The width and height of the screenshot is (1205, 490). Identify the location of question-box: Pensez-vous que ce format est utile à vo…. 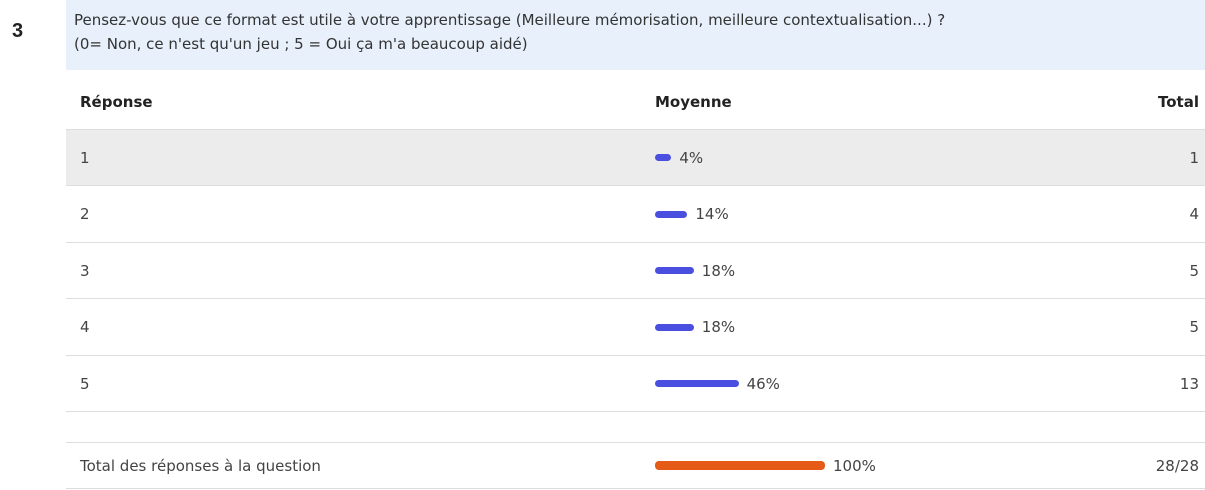
(635, 35).